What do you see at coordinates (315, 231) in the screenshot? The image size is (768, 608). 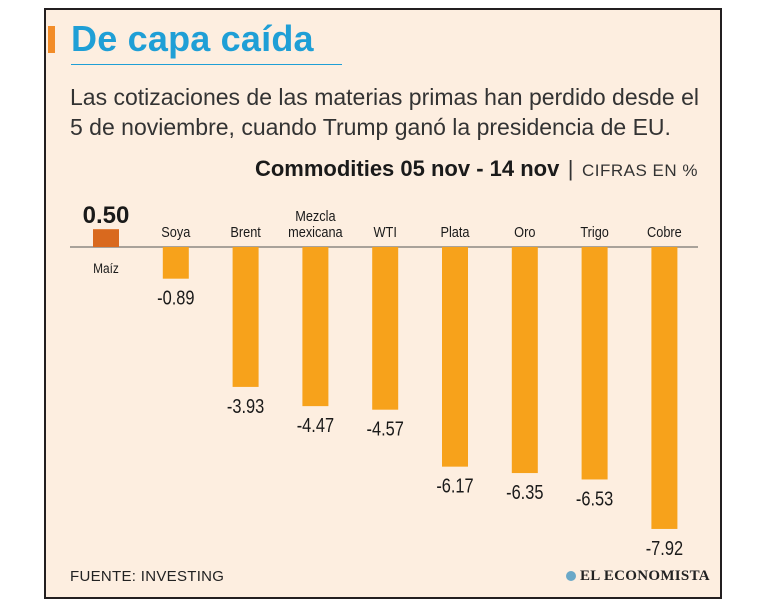 I see `category-label-3-1: mexicana` at bounding box center [315, 231].